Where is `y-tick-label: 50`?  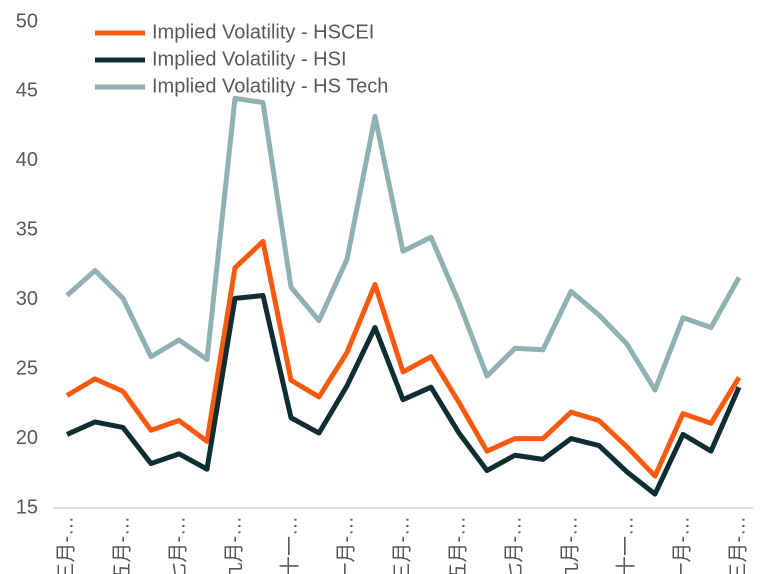
y-tick-label: 50 is located at coordinates (27, 21).